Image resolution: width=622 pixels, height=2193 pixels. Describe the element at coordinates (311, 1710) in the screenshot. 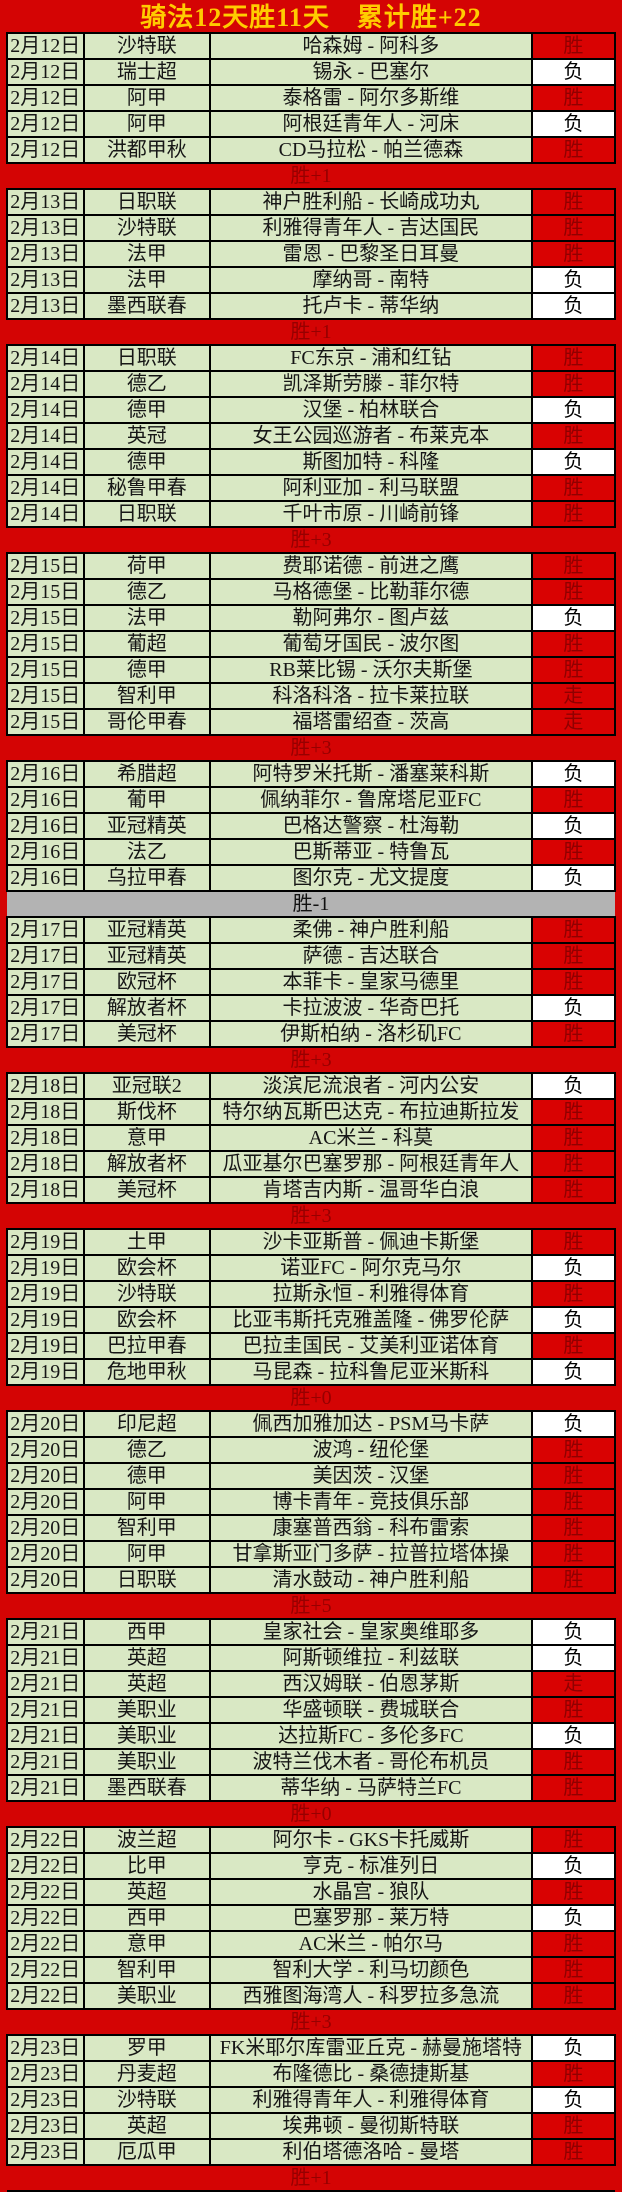

I see `match-row: 2月21日 美职业 华盛顿联 - 费城联合胜` at that location.